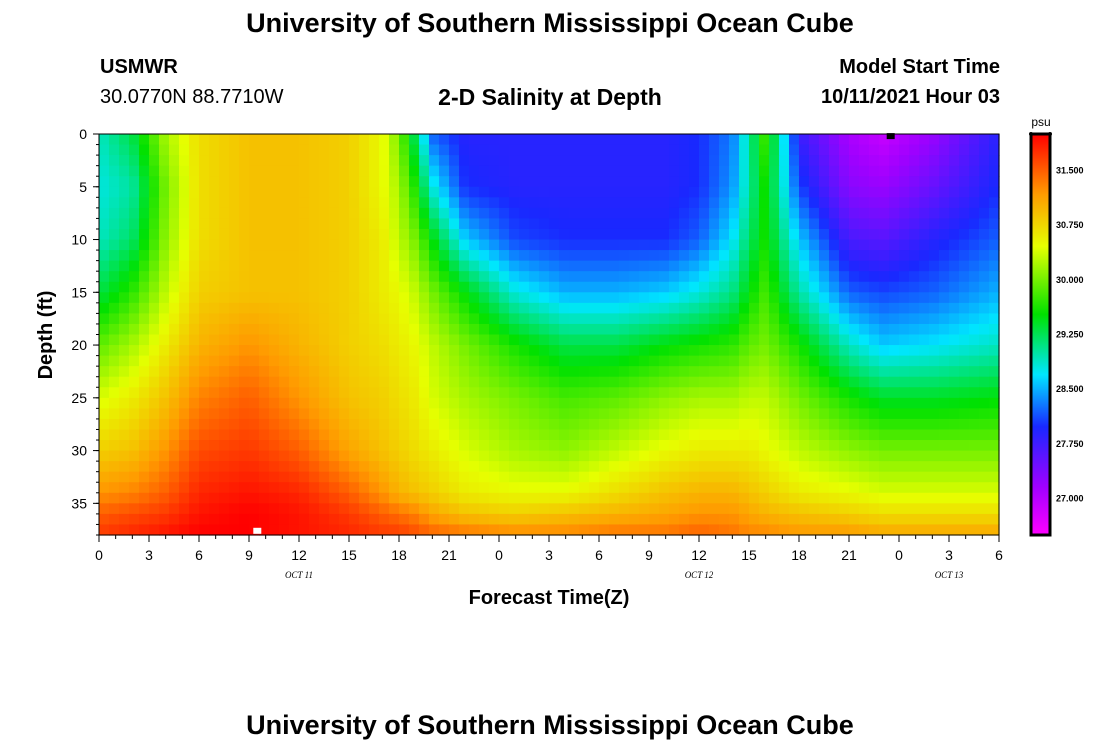 This screenshot has width=1100, height=750. What do you see at coordinates (299, 555) in the screenshot?
I see `x-tick-label: 12` at bounding box center [299, 555].